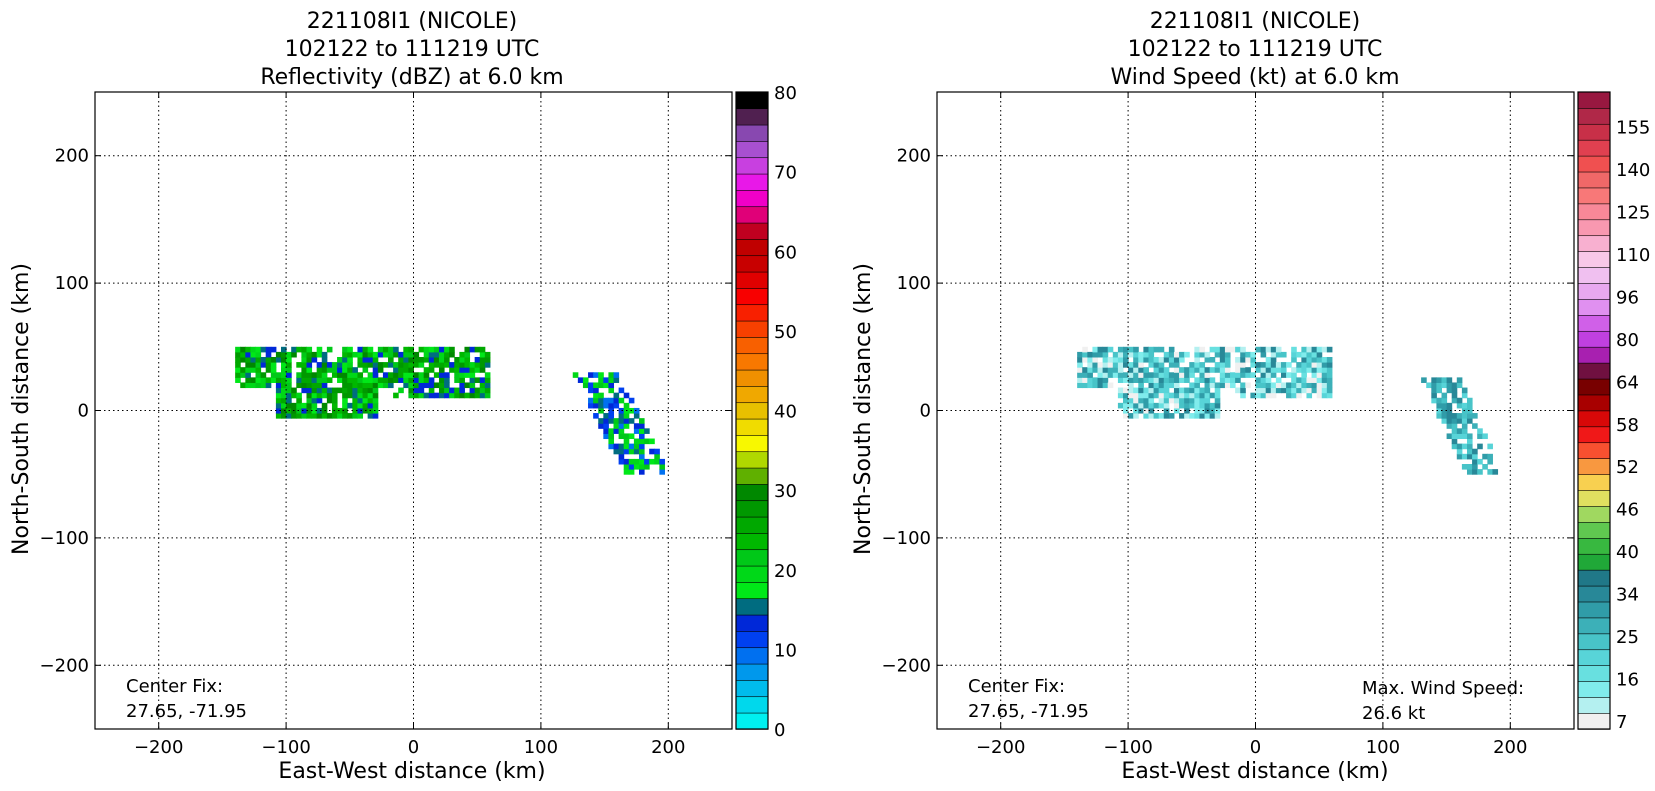  I want to click on reflectivity-title-line-1: 221108I1 (NICOLE), so click(412, 21).